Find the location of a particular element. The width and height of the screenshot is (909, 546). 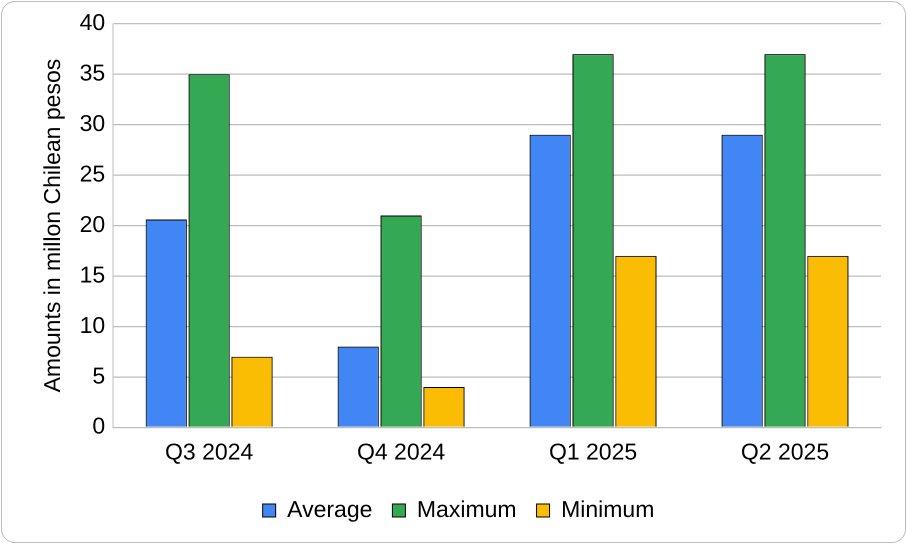

y-axis-title: Amounts in millon Chilean pesos is located at coordinates (52, 225).